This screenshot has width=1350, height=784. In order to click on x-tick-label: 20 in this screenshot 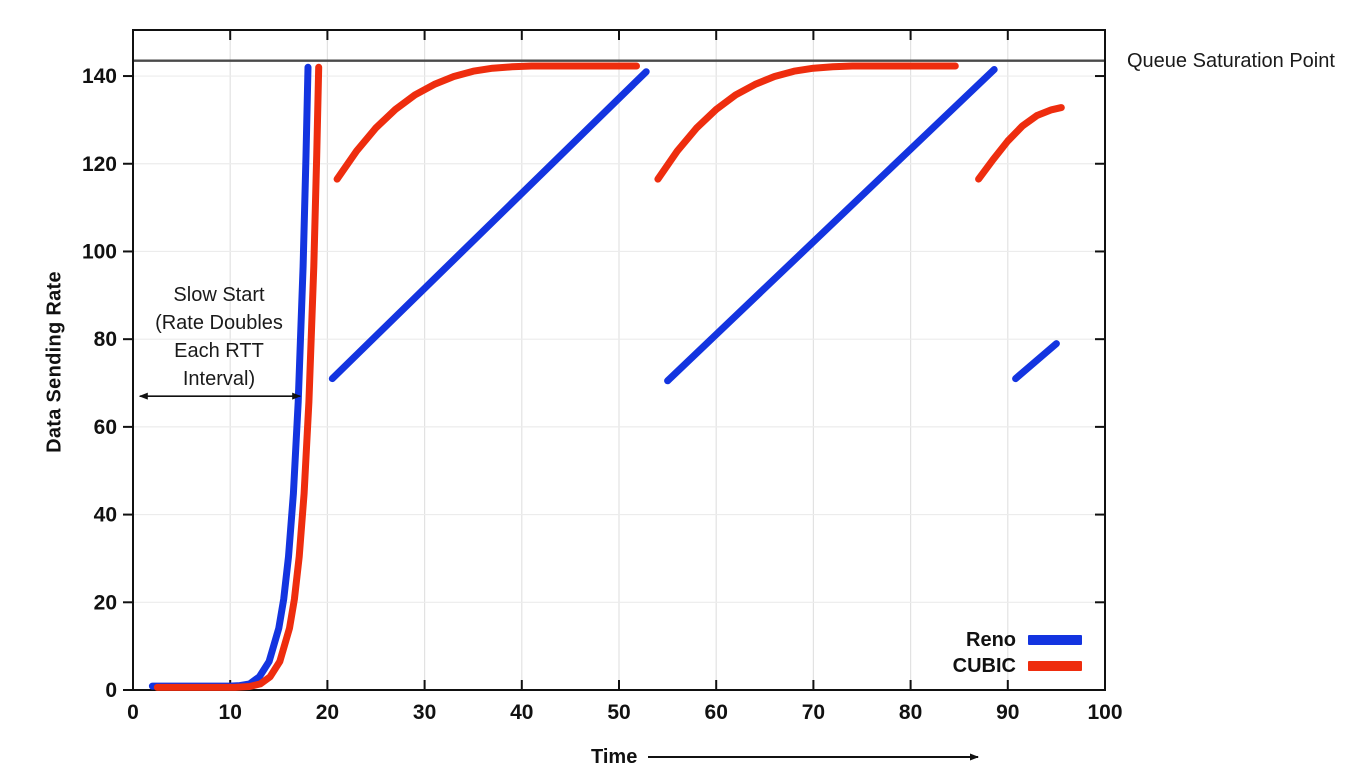, I will do `click(327, 712)`.